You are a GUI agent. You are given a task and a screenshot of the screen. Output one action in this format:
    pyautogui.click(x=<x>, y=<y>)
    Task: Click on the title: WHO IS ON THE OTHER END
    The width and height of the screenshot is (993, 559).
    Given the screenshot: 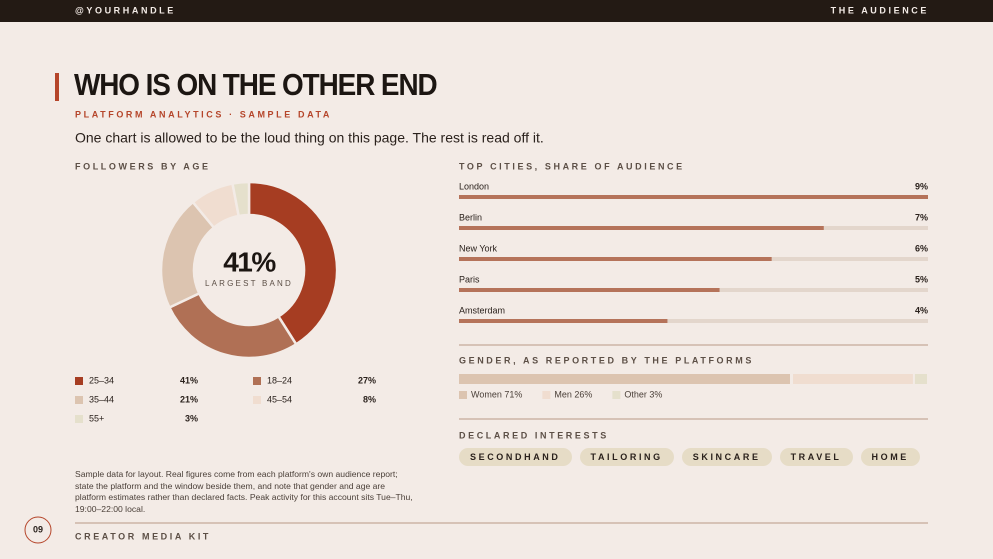 What is the action you would take?
    pyautogui.click(x=255, y=85)
    